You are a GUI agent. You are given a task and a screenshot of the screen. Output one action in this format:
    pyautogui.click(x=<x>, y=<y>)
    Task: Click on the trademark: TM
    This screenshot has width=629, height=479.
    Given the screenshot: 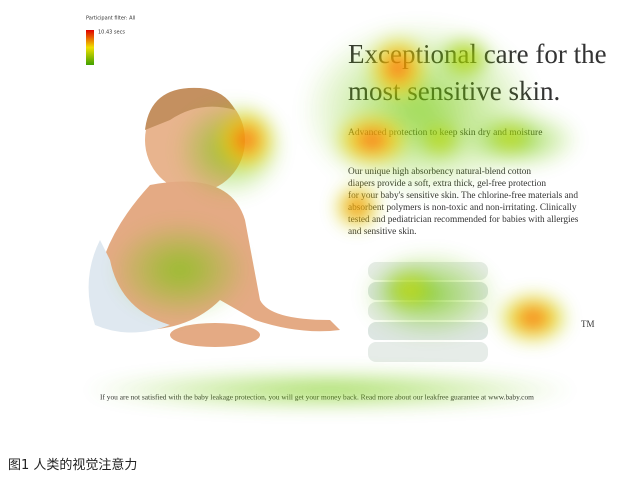 What is the action you would take?
    pyautogui.click(x=588, y=324)
    